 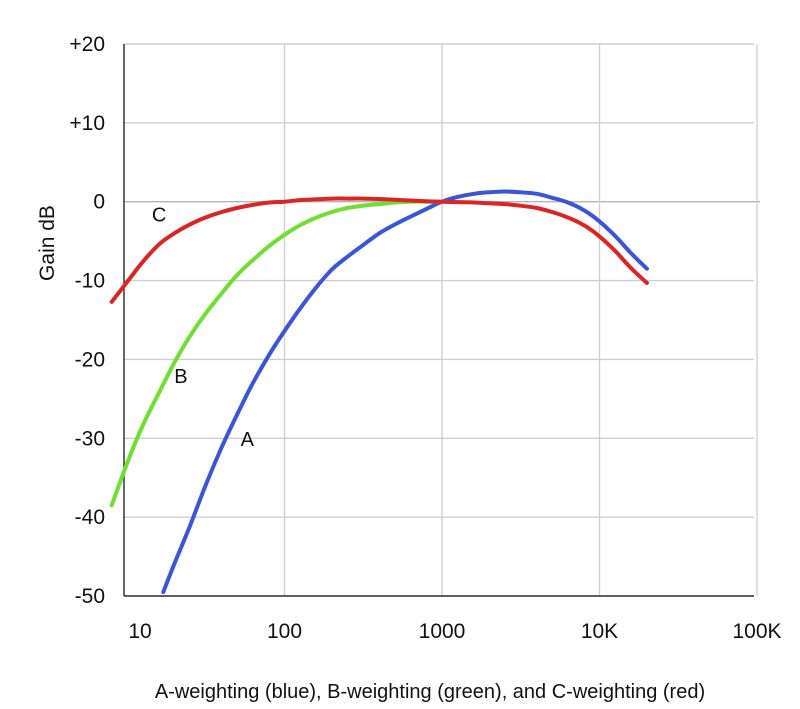 What do you see at coordinates (87, 320) in the screenshot?
I see `y-tick-labels: +20 +10 0 -10 -20 -30 -40 -50` at bounding box center [87, 320].